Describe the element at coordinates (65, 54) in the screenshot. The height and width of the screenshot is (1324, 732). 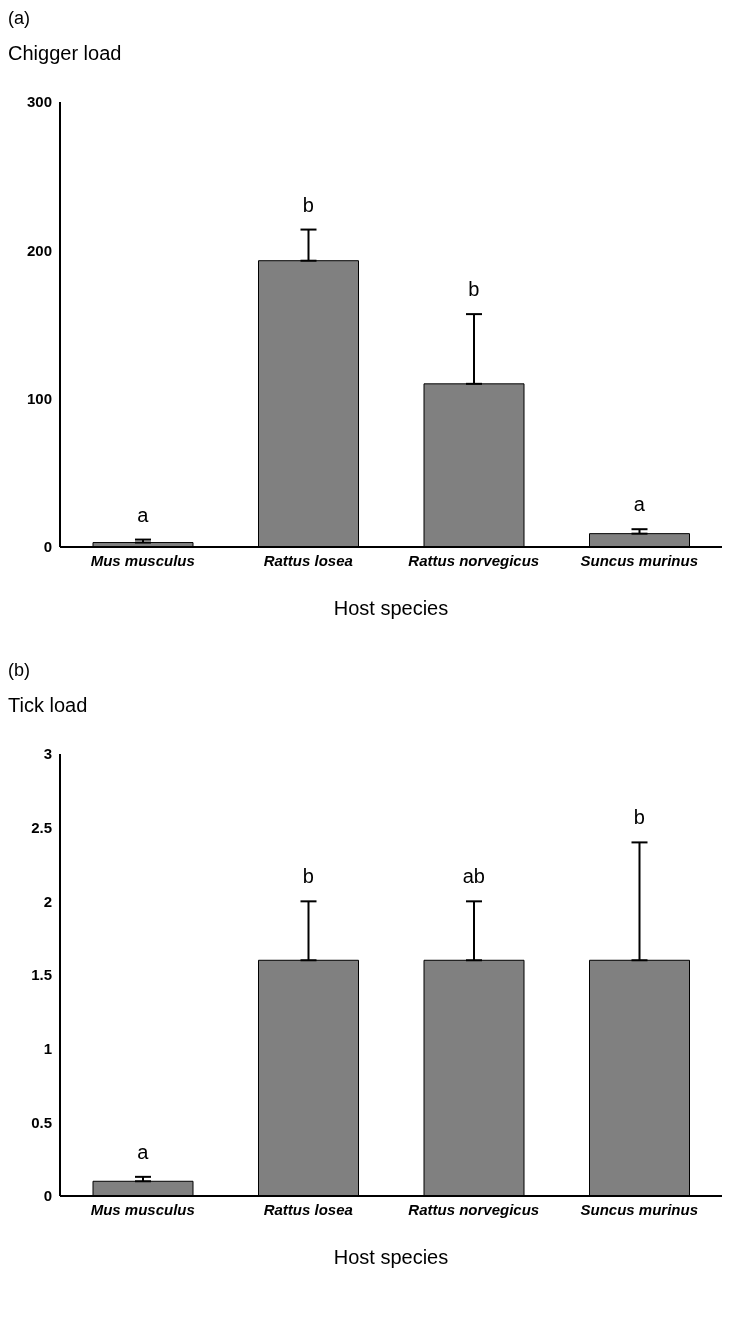
I see `y-axis-title: Chigger load` at that location.